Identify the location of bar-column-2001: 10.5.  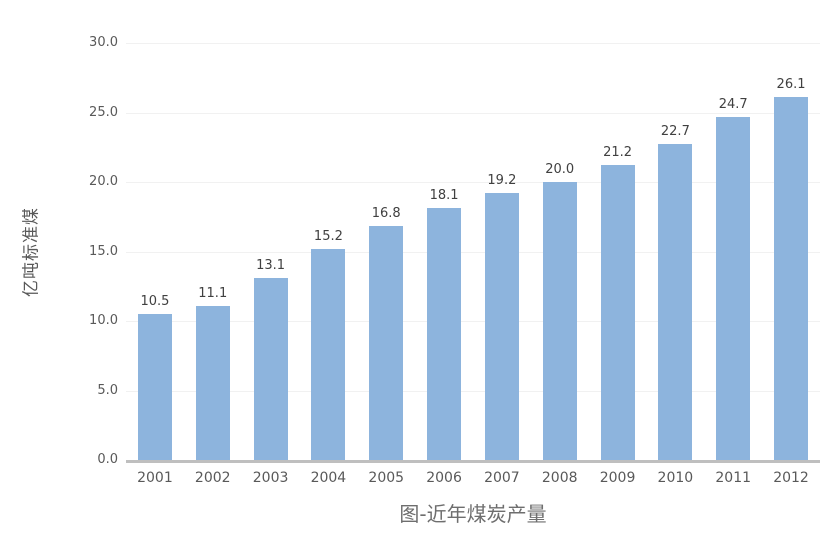
(155, 251).